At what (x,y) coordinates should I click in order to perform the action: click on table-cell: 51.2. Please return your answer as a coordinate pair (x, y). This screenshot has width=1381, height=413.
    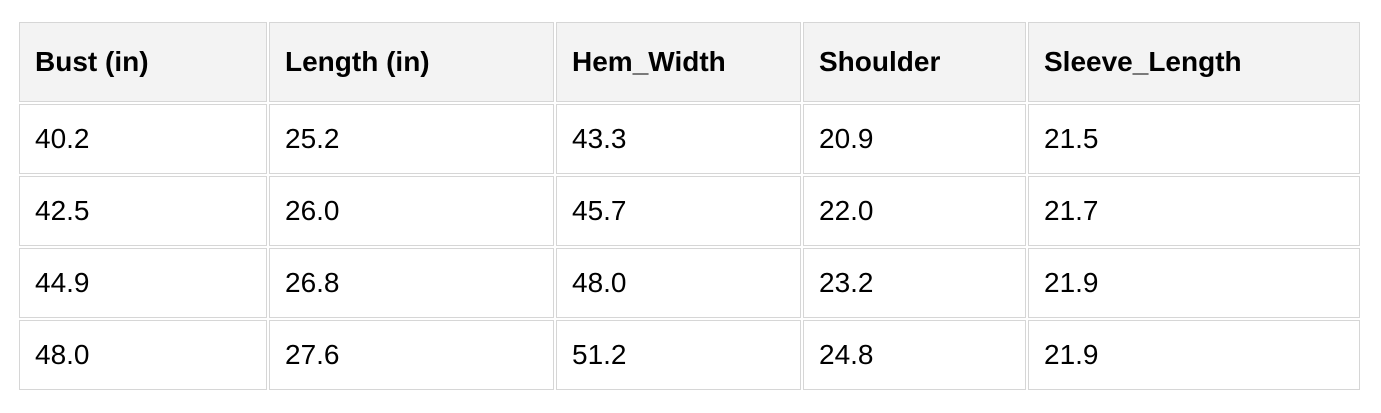
    Looking at the image, I should click on (678, 355).